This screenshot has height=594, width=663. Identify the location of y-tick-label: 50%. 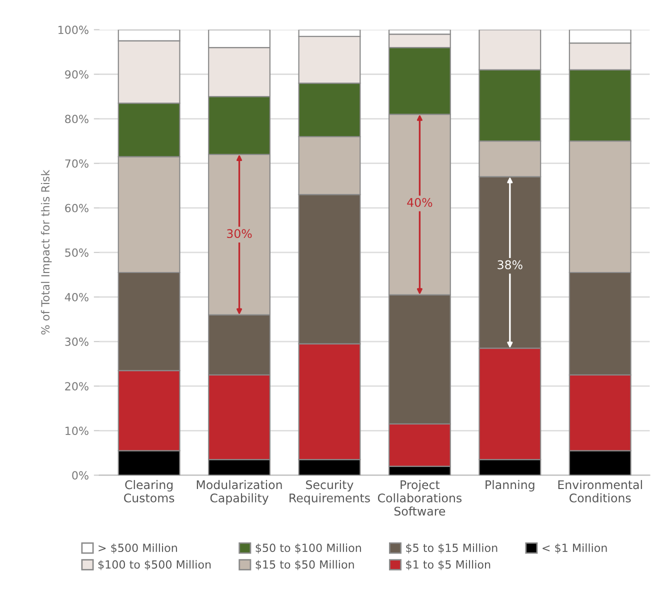
(76, 252).